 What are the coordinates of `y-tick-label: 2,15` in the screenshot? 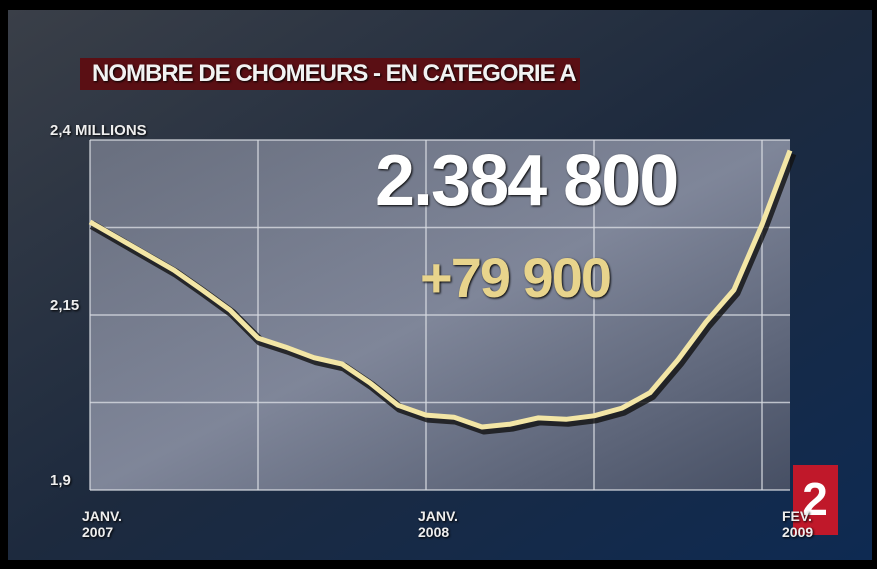 It's located at (65, 305).